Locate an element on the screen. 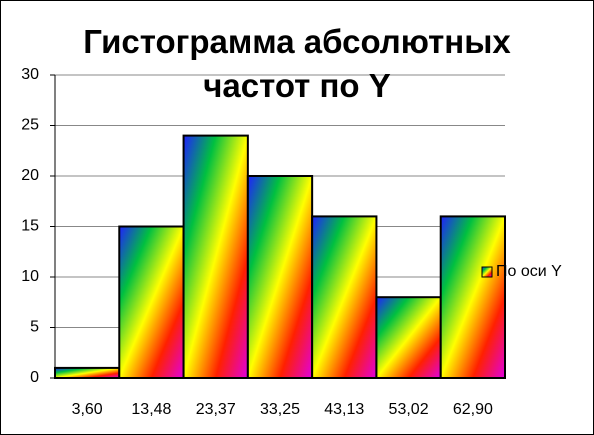 The width and height of the screenshot is (594, 435). y-tick-label: 10 is located at coordinates (30, 276).